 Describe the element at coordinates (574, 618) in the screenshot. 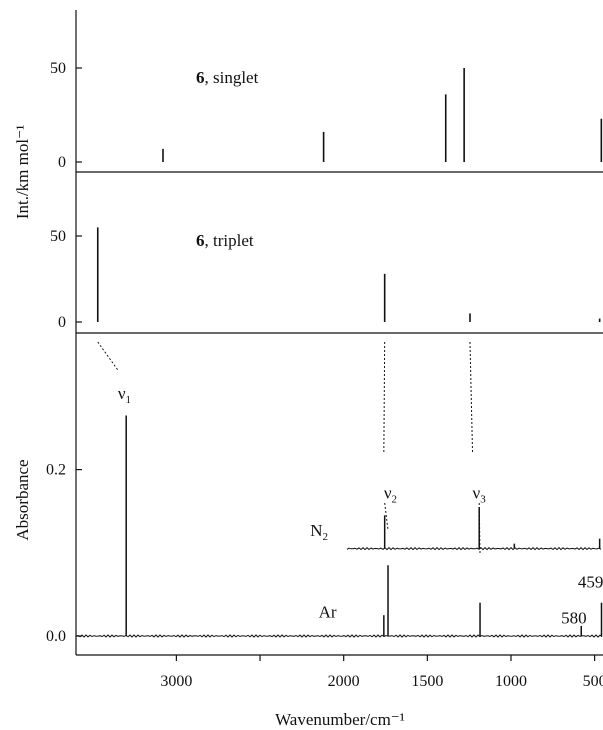

I see `annotation-580: 580` at that location.